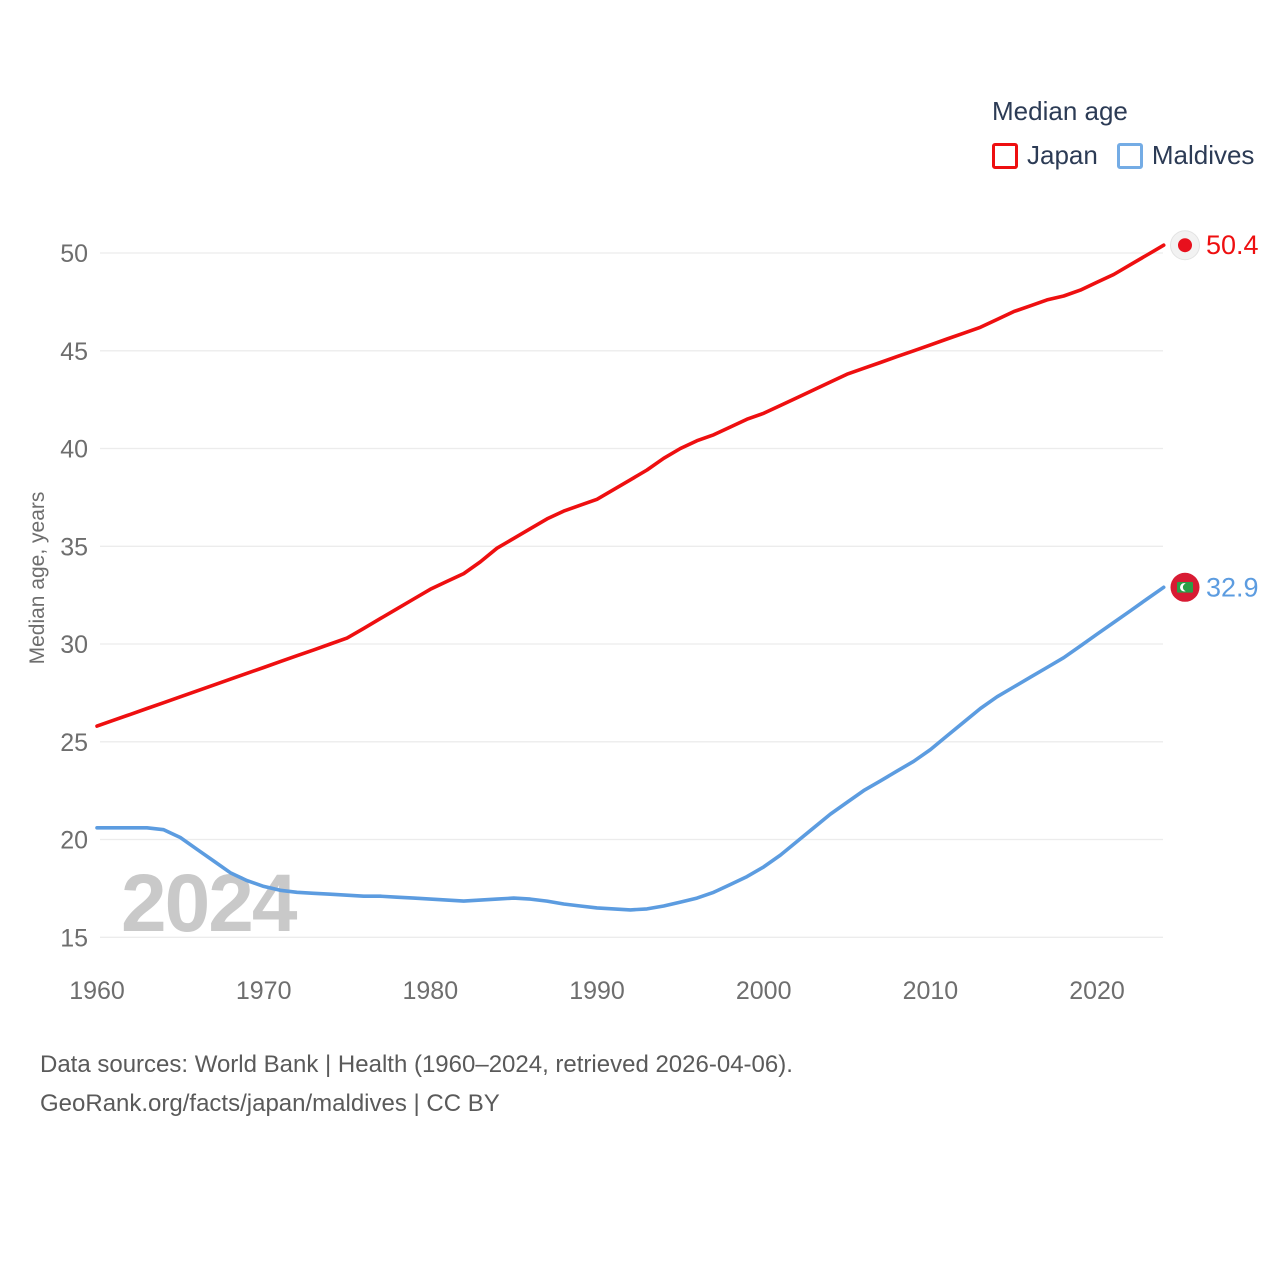  Describe the element at coordinates (1123, 133) in the screenshot. I see `chart-legend: Median age Japan Maldives` at that location.